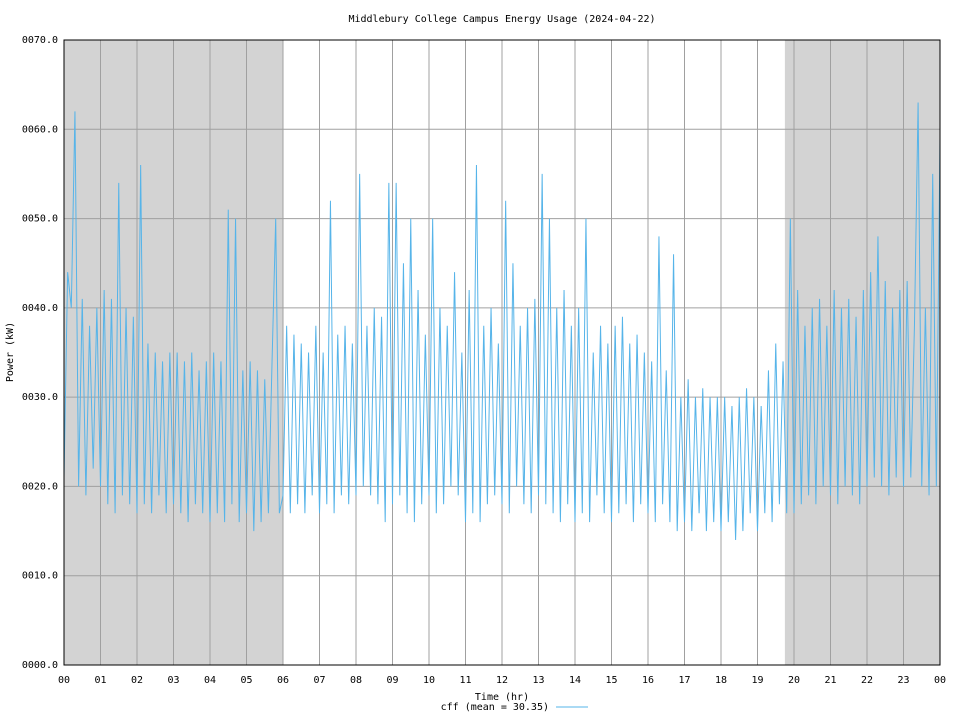  What do you see at coordinates (465, 680) in the screenshot?
I see `x-tick-label: 11` at bounding box center [465, 680].